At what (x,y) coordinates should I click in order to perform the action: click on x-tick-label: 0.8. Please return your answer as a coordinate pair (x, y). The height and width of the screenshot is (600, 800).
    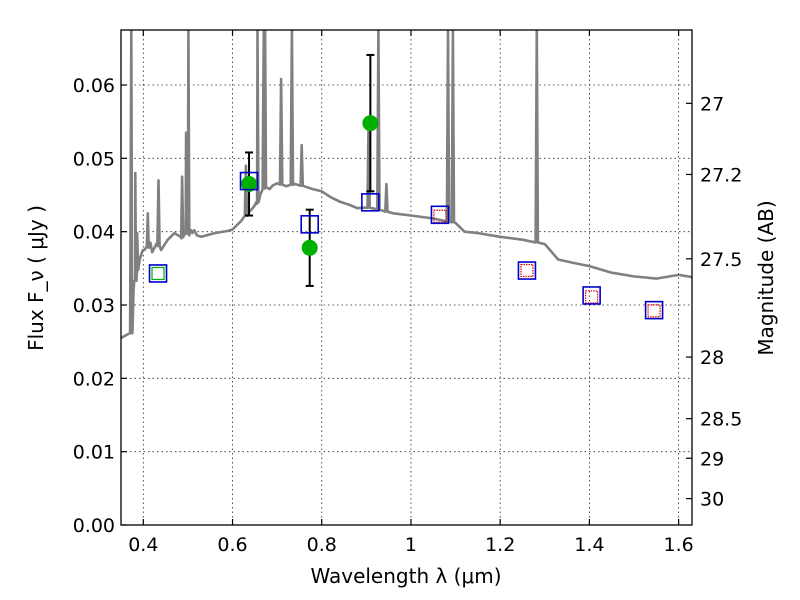
    Looking at the image, I should click on (322, 545).